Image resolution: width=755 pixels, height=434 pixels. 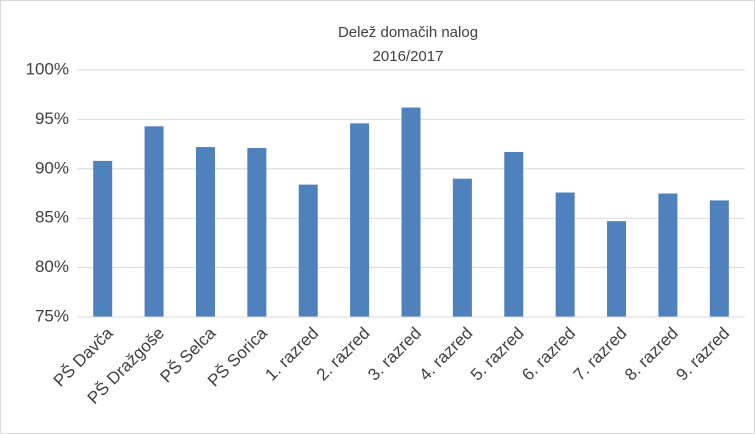 I want to click on y-tick-label: 85%, so click(x=52, y=217).